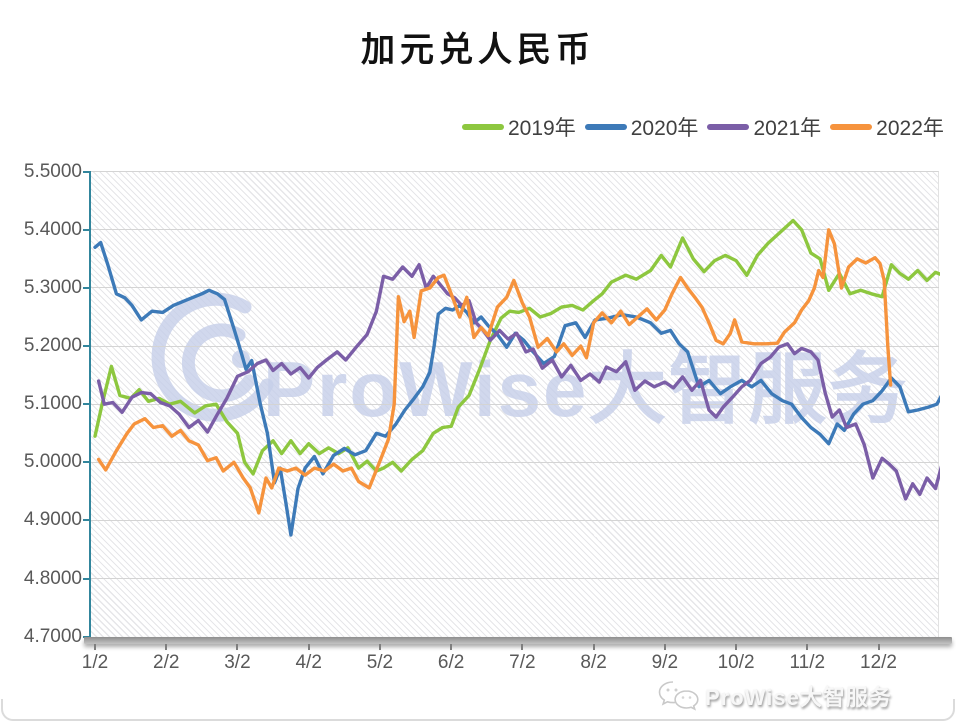  Describe the element at coordinates (787, 128) in the screenshot. I see `legend-label: 2021年` at that location.